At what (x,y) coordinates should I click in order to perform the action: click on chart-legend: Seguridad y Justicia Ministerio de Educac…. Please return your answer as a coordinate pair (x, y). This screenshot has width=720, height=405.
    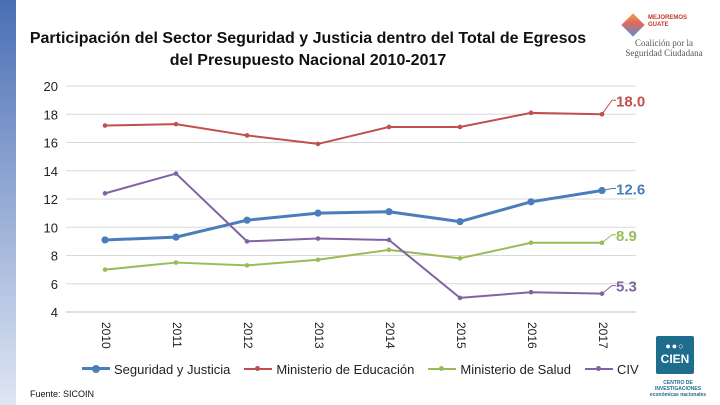
    Looking at the image, I should click on (367, 369).